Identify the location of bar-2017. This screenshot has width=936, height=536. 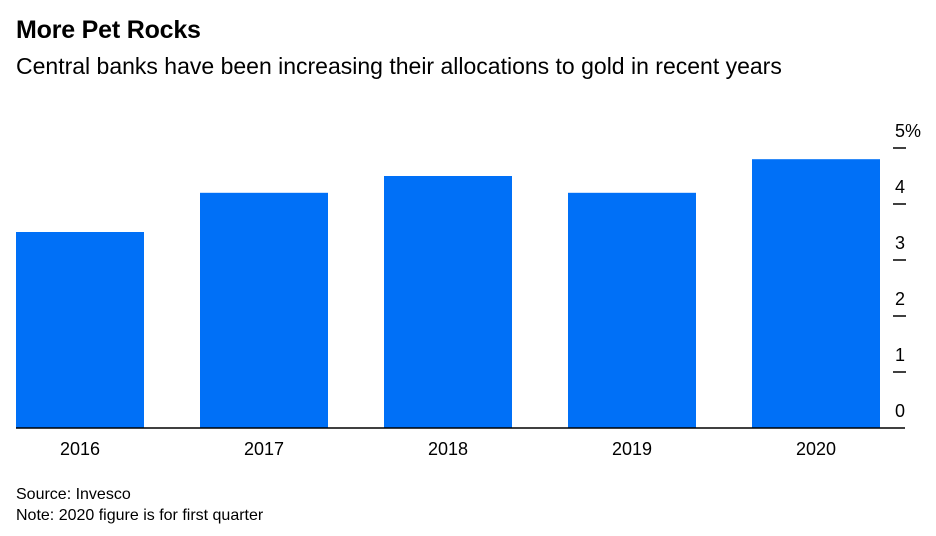
(264, 310).